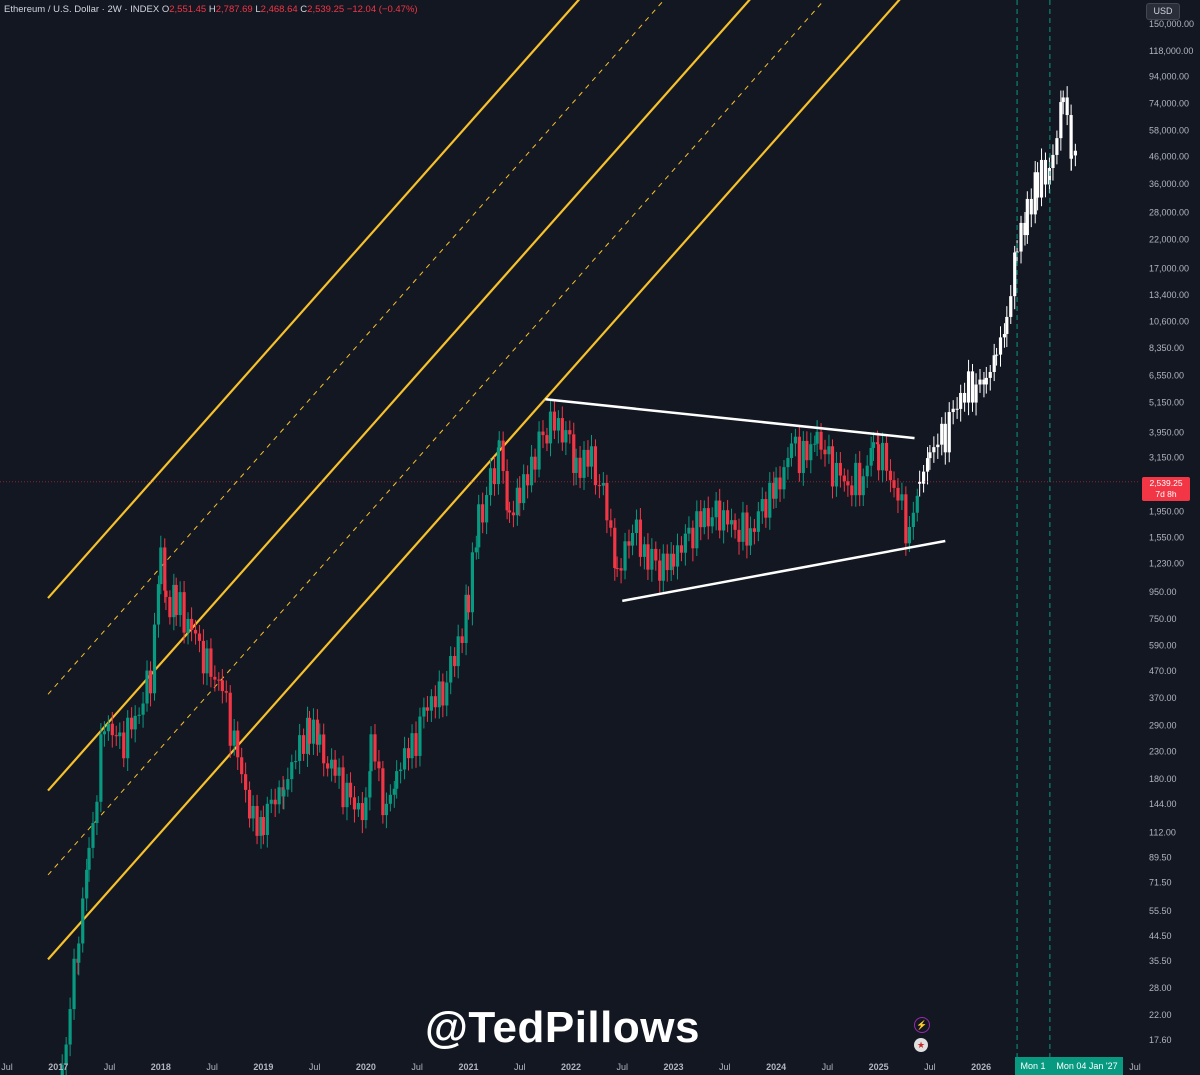  I want to click on y-tick-label: 22.00, so click(1160, 1015).